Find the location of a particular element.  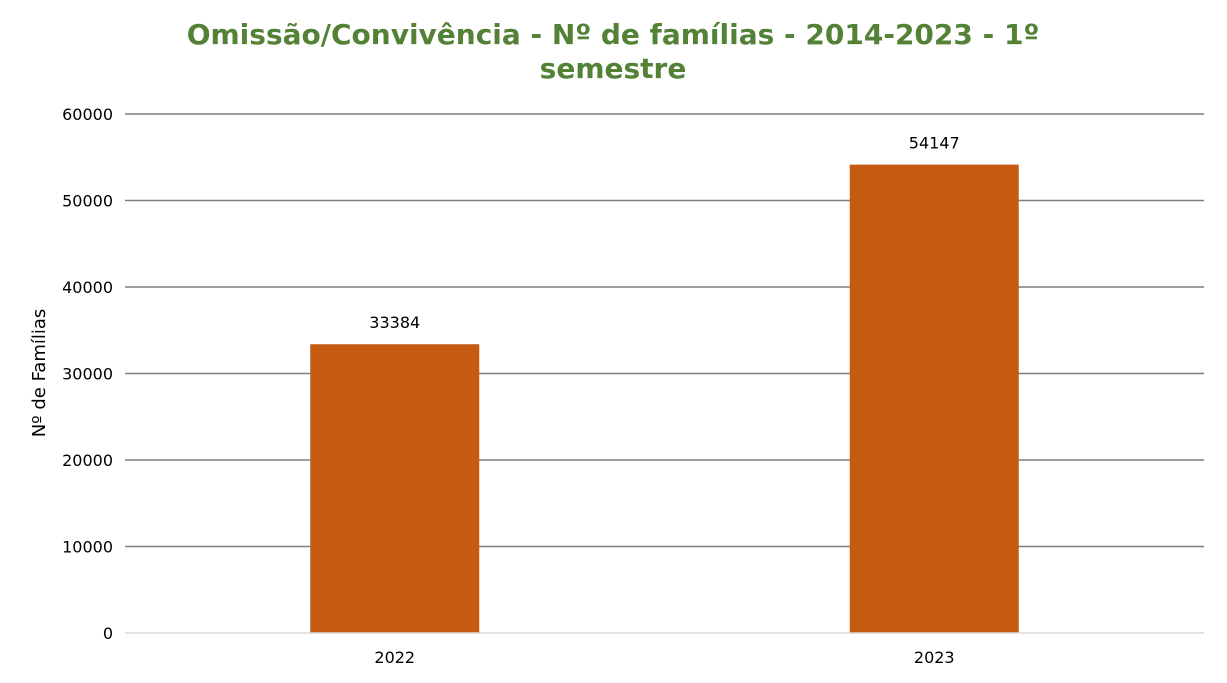

data-label-2022: 33384 is located at coordinates (394, 322).